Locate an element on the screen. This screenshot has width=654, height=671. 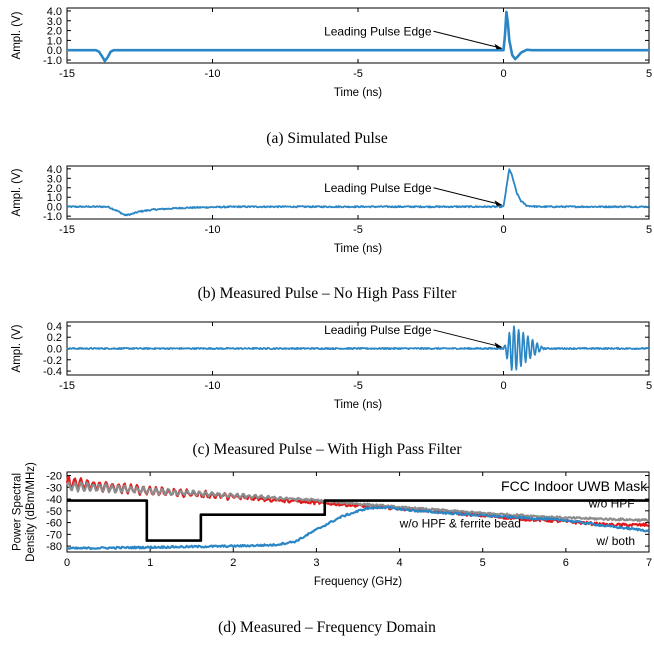
series-line-both is located at coordinates (358, 528).